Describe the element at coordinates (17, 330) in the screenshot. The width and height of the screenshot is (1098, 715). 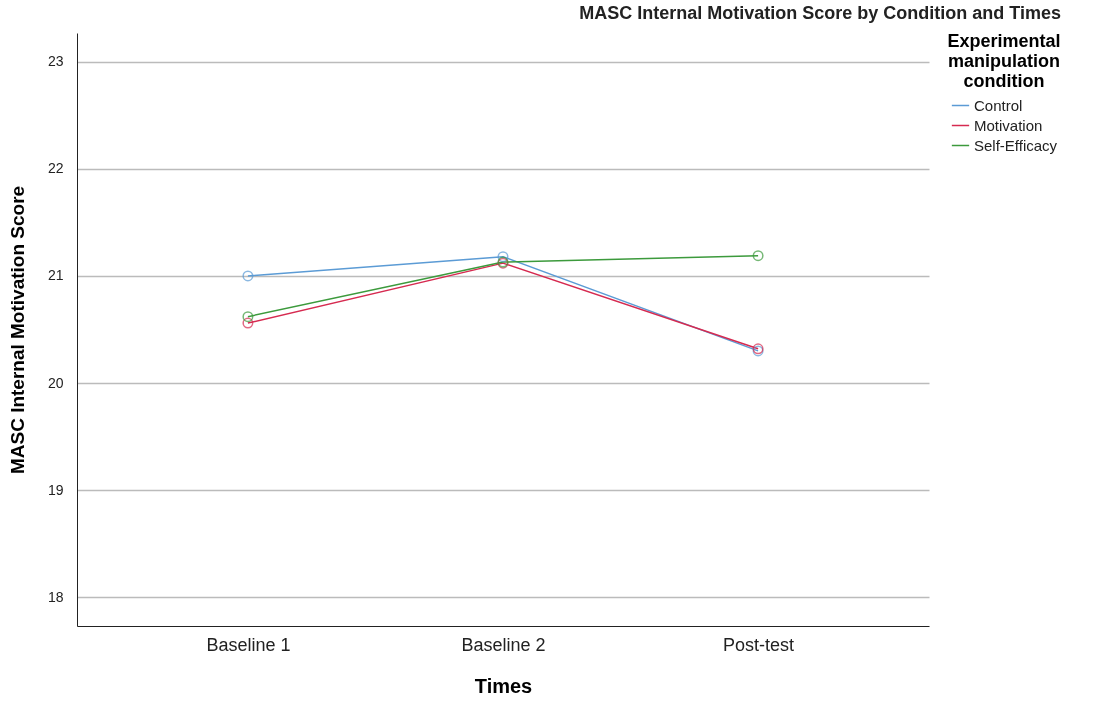
I see `y-axis-title: MASC Internal Motivation Score` at that location.